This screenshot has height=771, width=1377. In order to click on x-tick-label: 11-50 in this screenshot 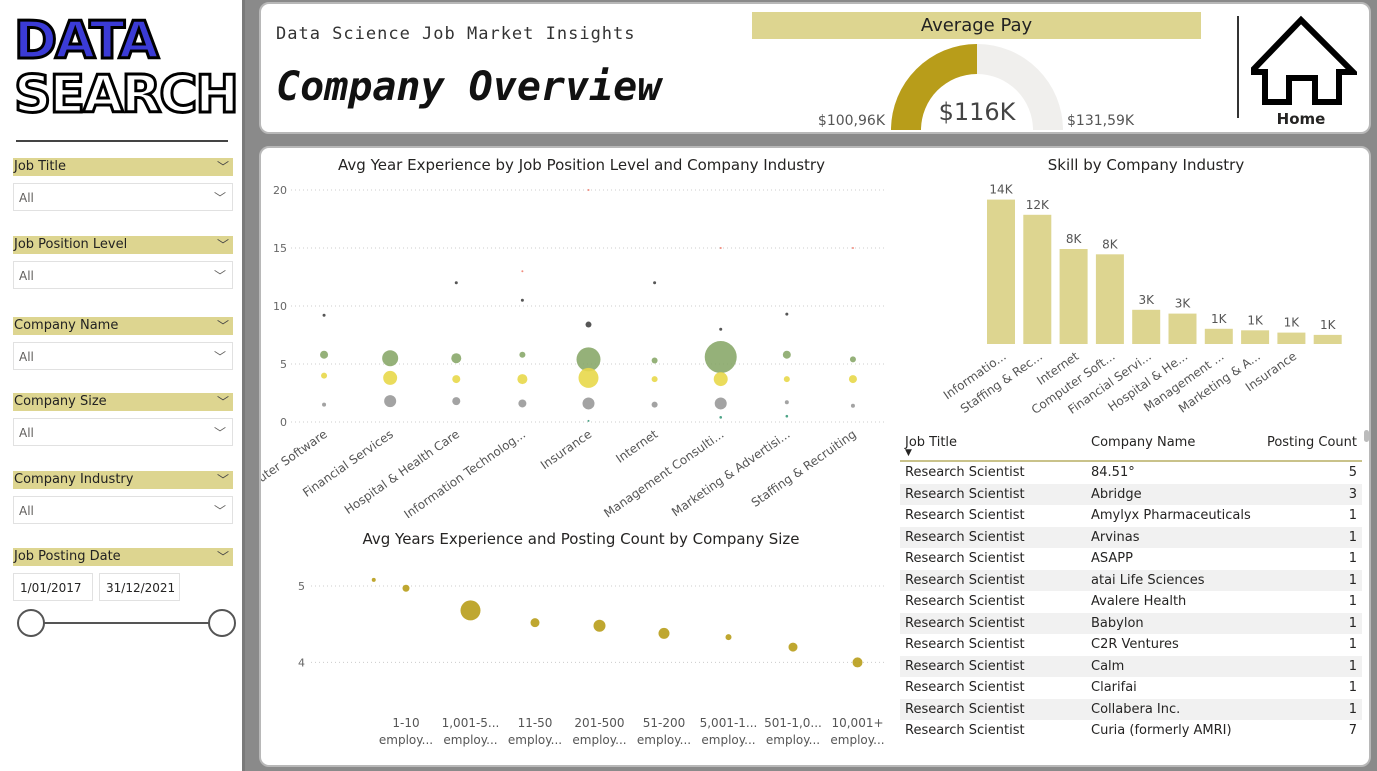, I will do `click(535, 723)`.